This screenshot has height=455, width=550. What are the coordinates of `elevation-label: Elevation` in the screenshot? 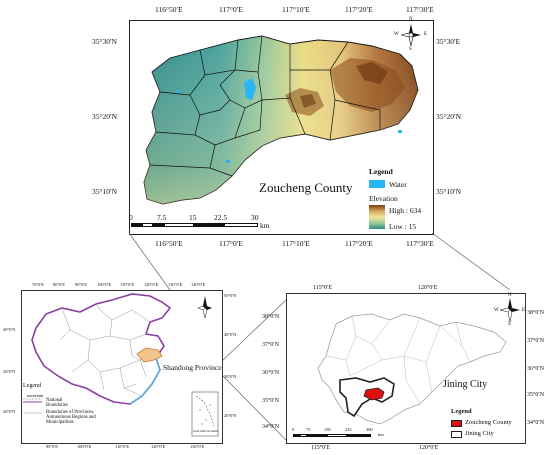 It's located at (383, 198).